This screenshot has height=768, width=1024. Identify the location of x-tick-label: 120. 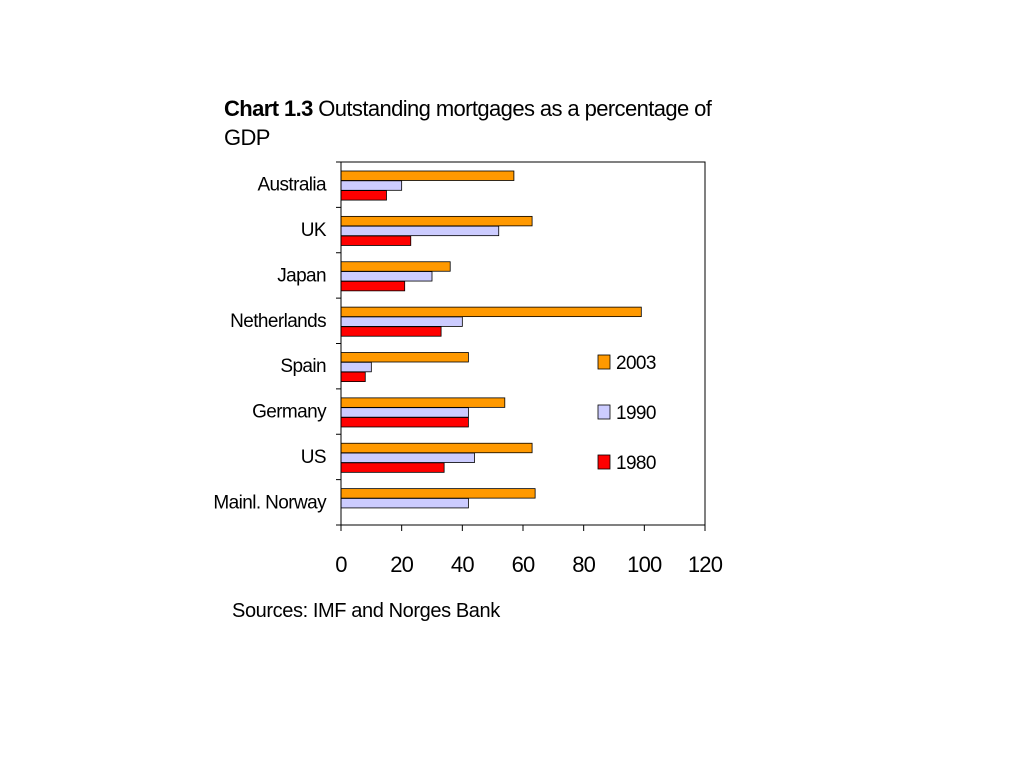
(705, 564).